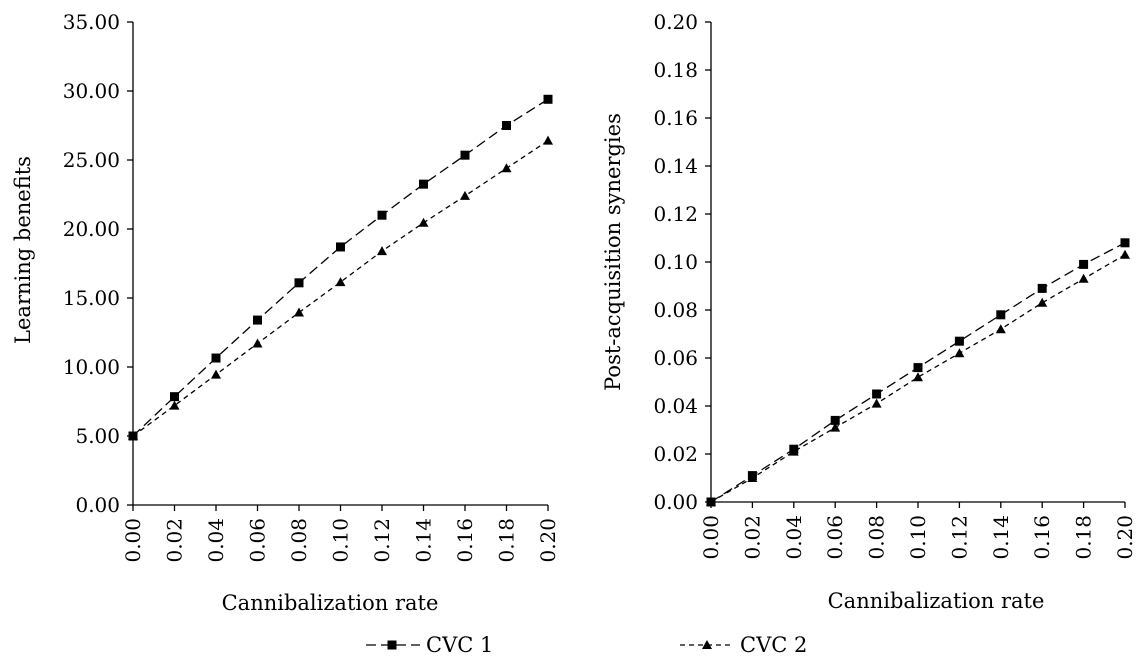 The height and width of the screenshot is (656, 1140). Describe the element at coordinates (91, 160) in the screenshot. I see `y-tick-label: 25.00` at that location.